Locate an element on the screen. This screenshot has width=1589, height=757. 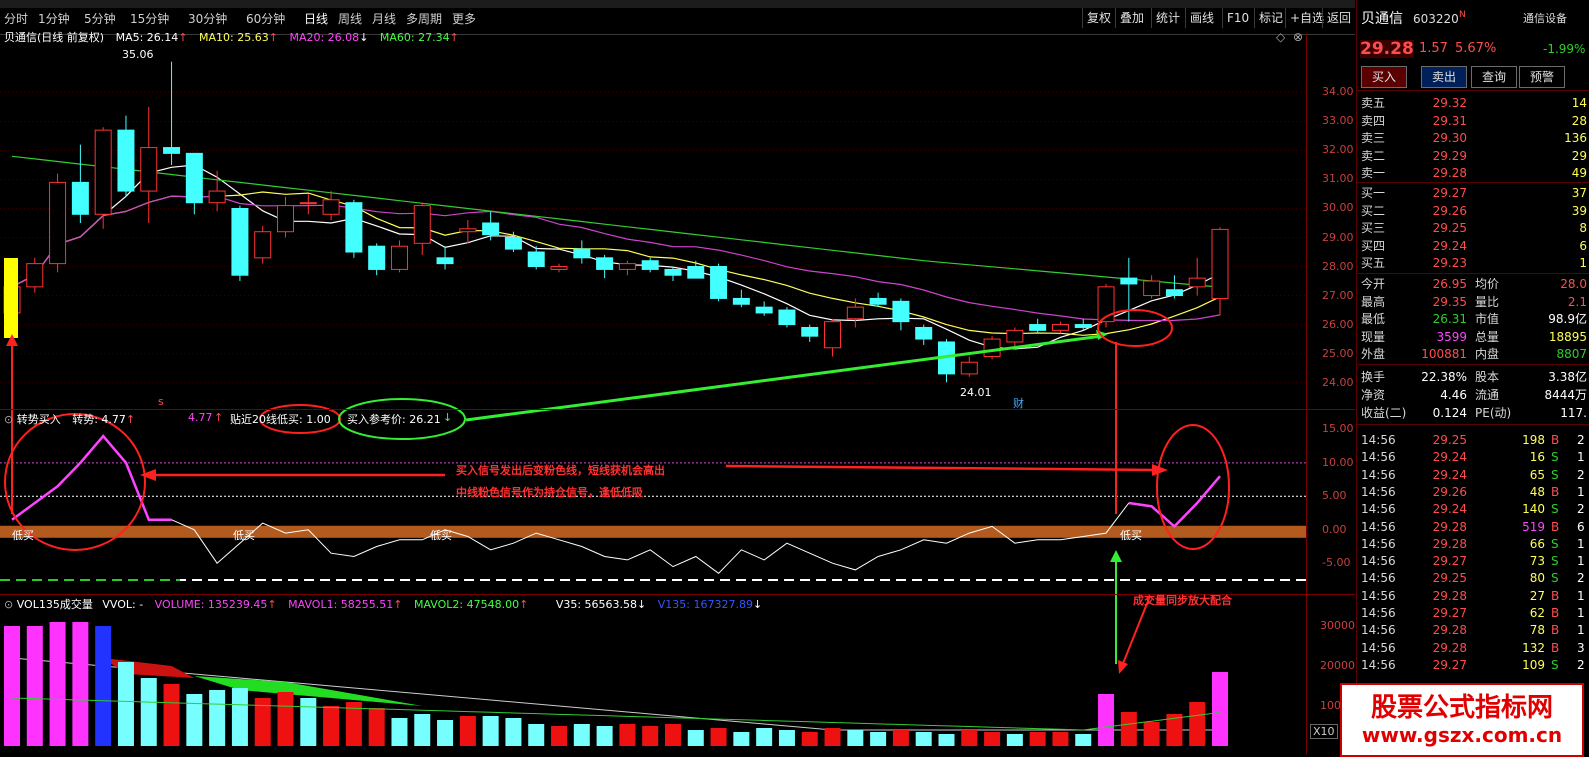
toolbar-button-5: 标记 is located at coordinates (1270, 18).